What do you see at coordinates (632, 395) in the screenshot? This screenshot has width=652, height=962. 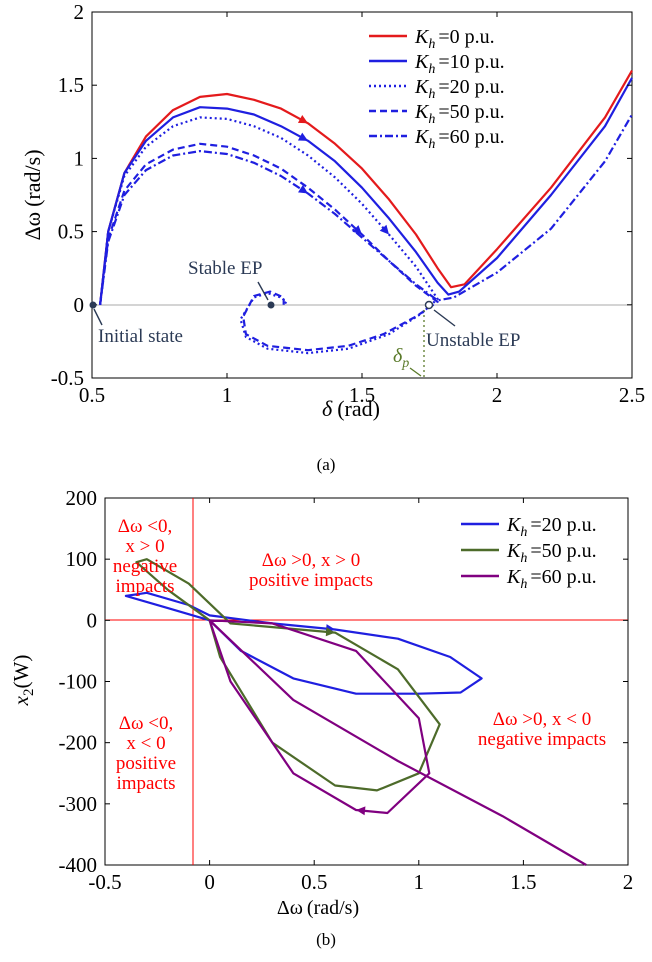 I see `a-x-tick-label: 2.5` at bounding box center [632, 395].